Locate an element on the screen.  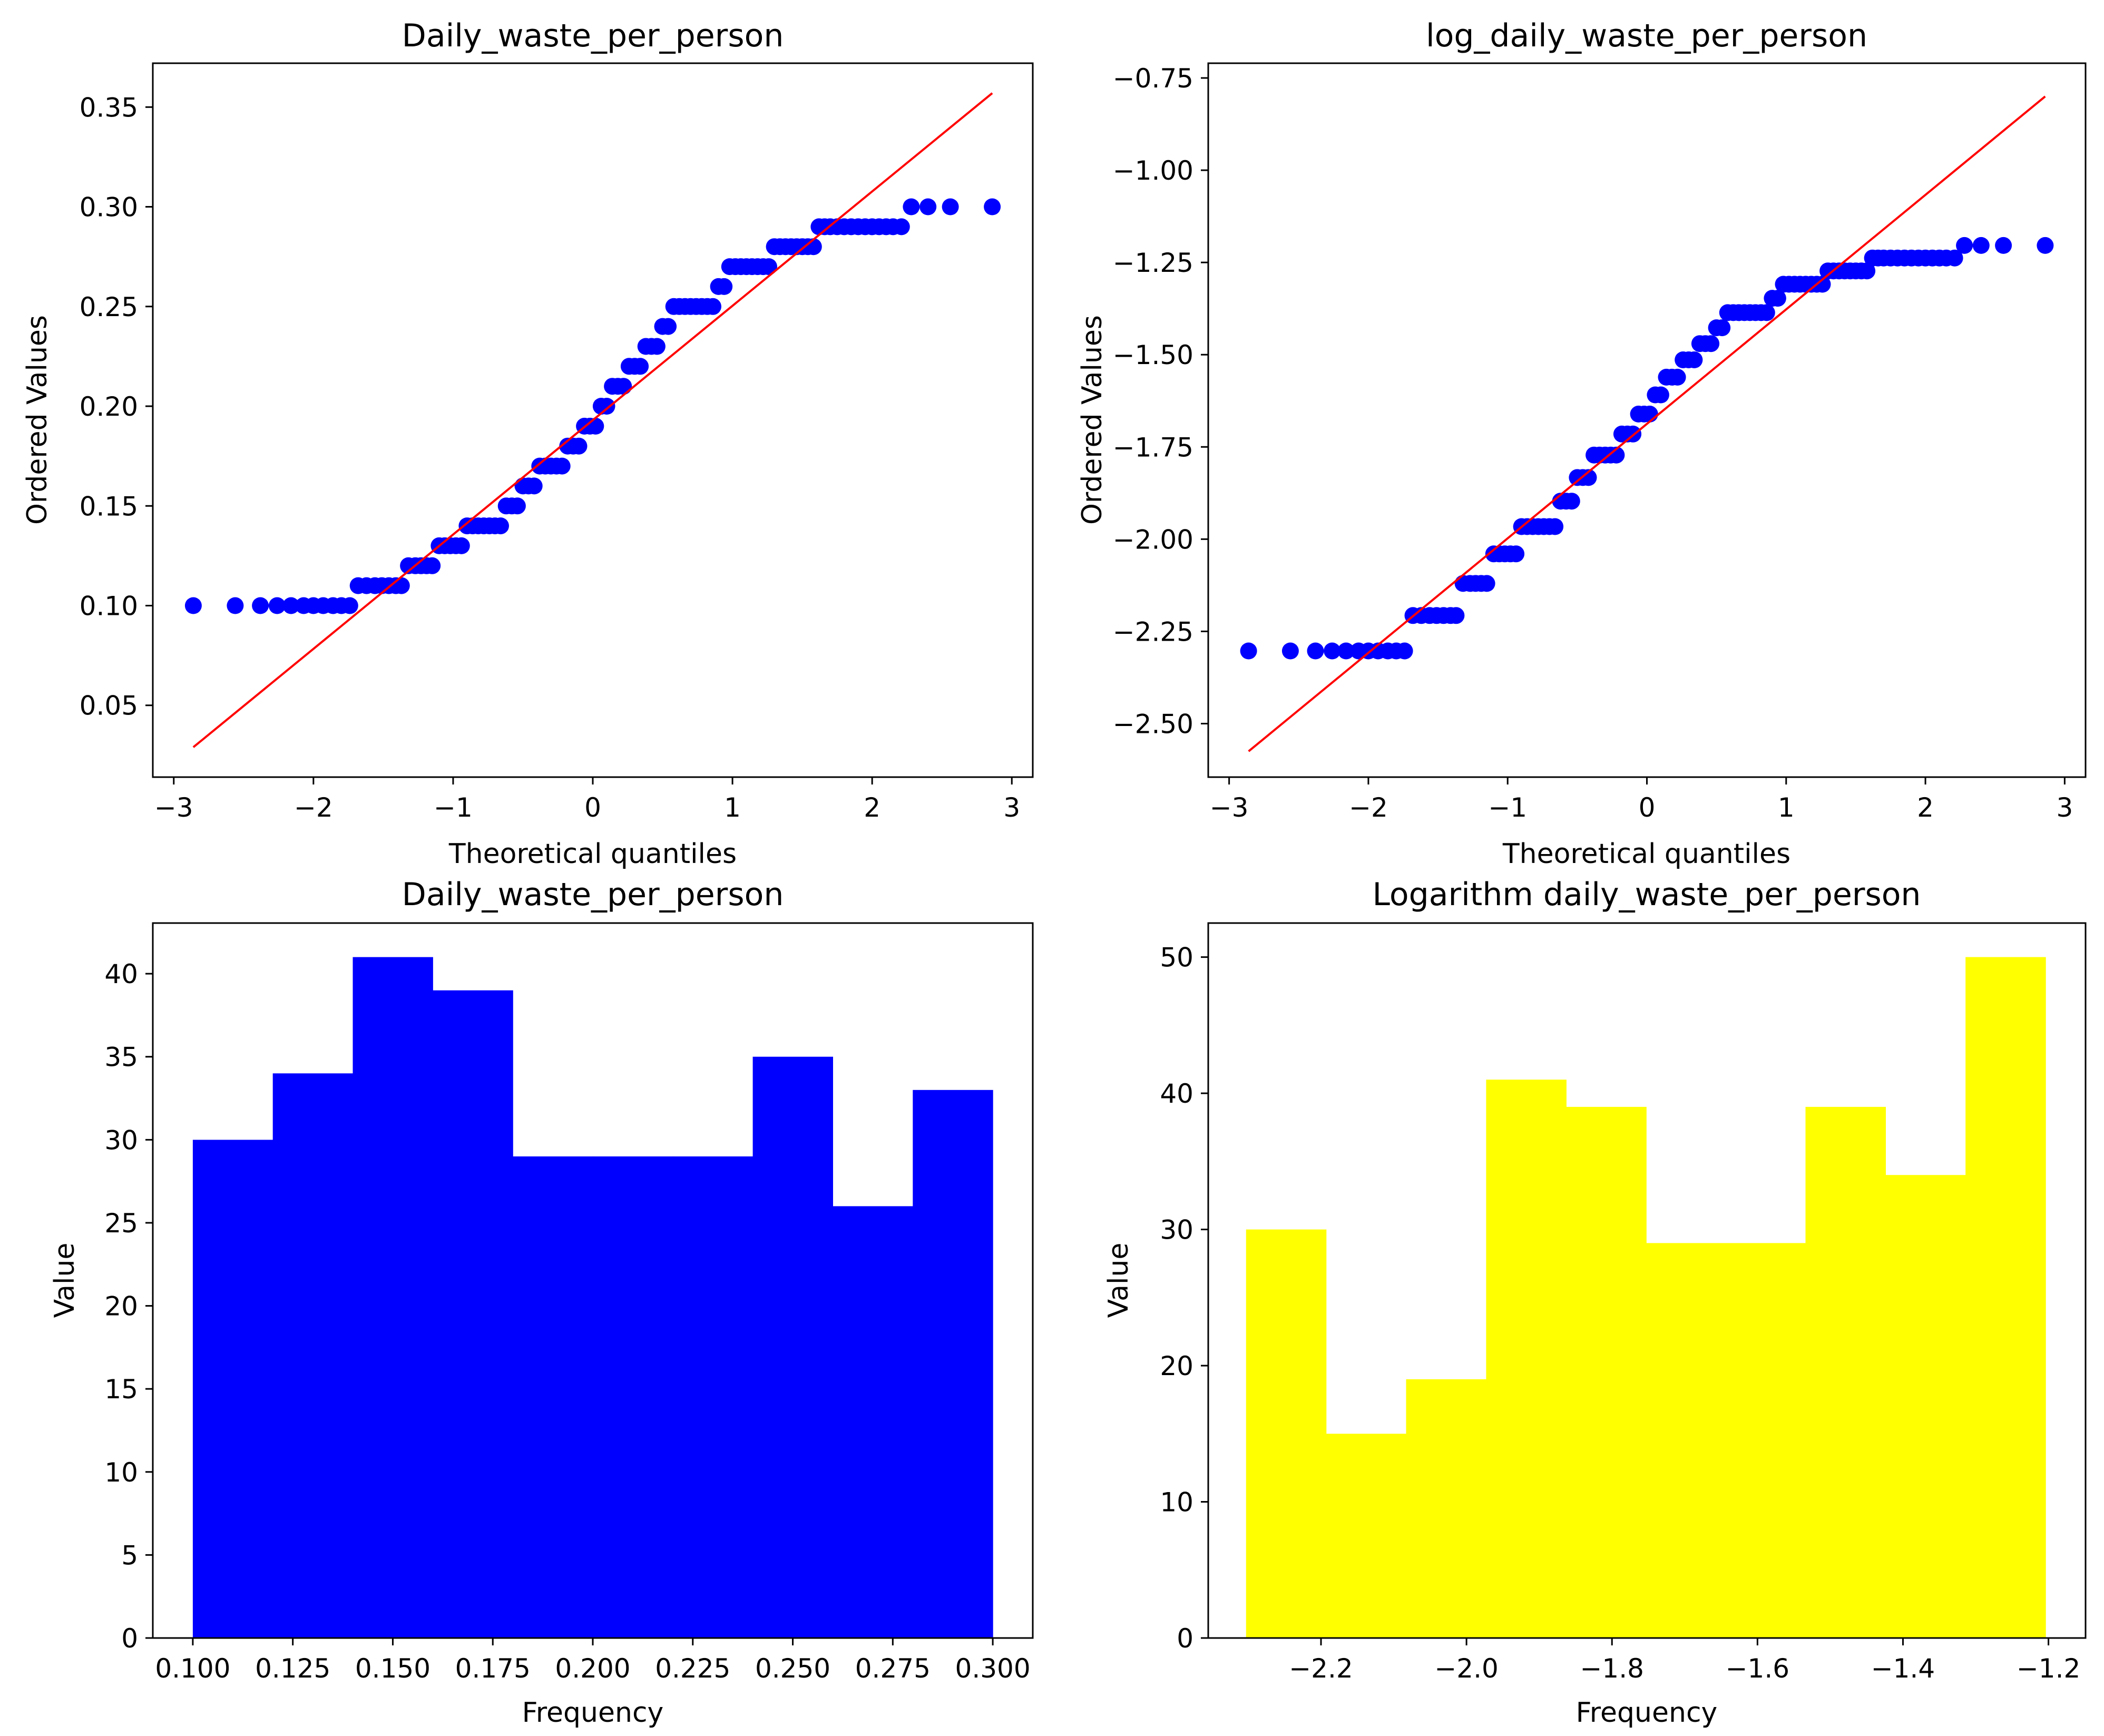
panel-2-x-tick-label-5: 2 is located at coordinates (1925, 807).